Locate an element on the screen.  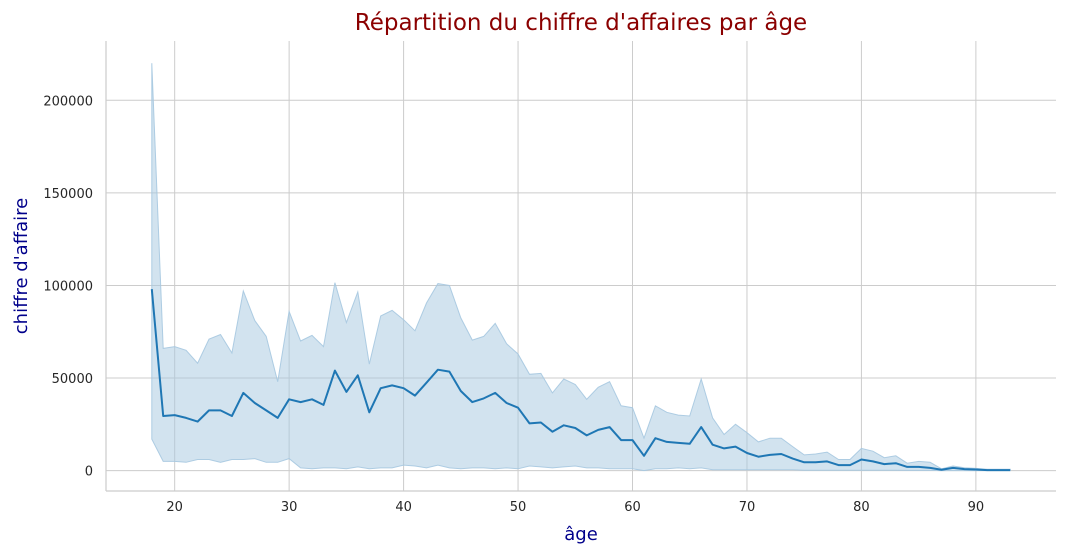
y-tick-label: 200000 is located at coordinates (68, 101).